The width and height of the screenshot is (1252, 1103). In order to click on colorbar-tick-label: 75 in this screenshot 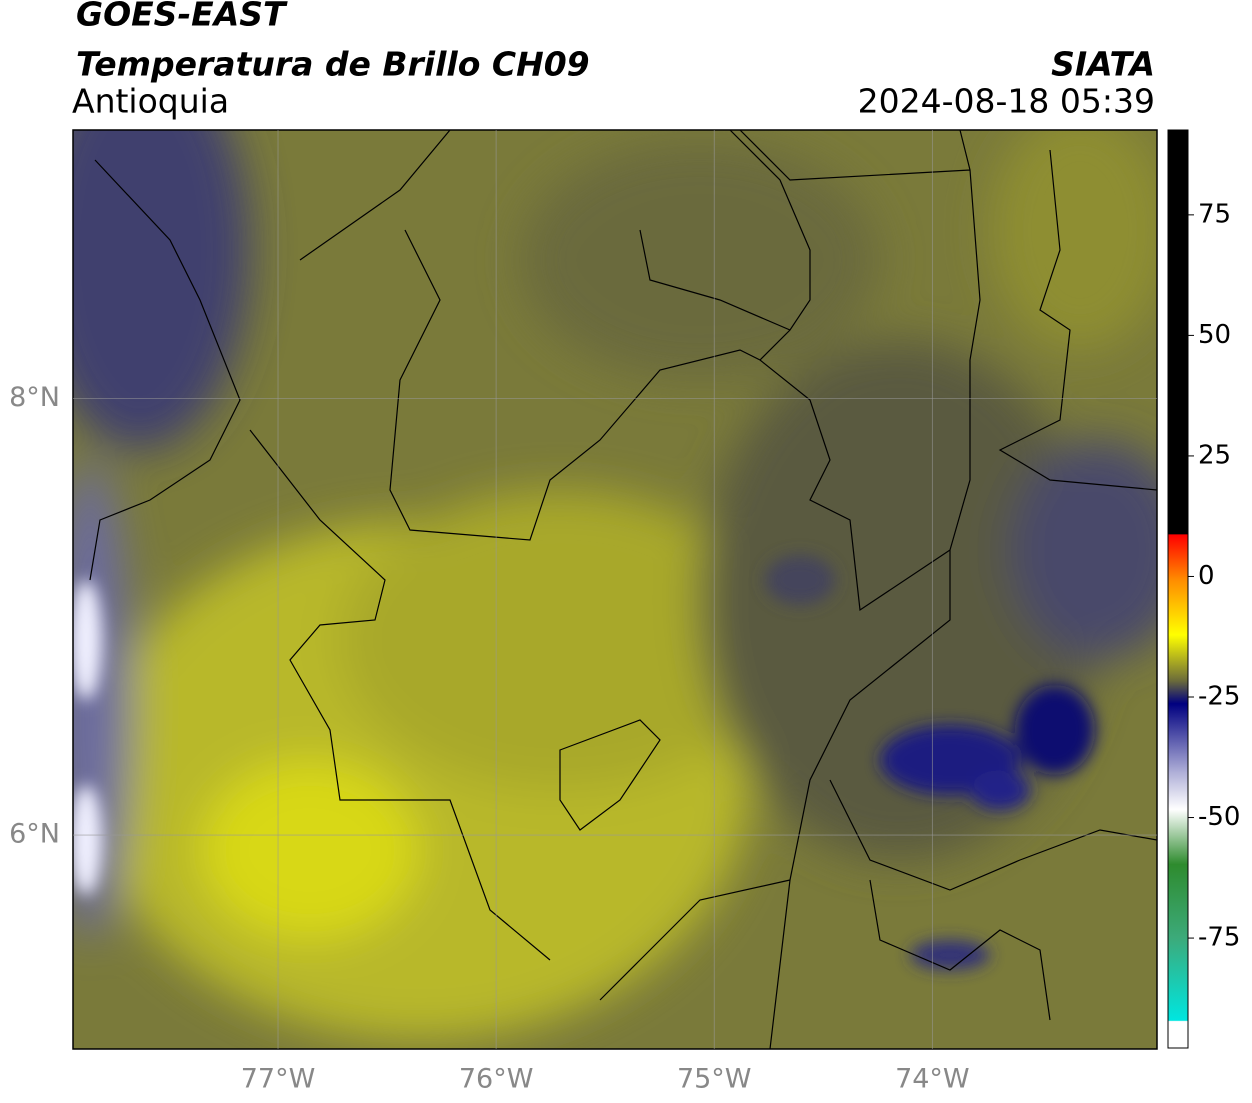, I will do `click(1214, 214)`.